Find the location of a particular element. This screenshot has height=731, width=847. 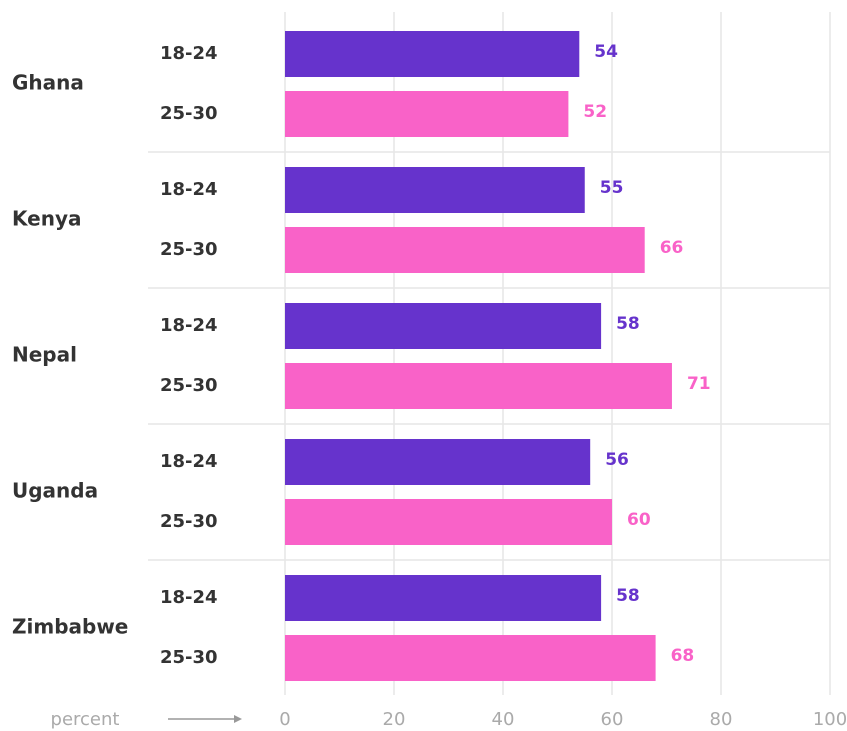

category-label: Zimbabwe is located at coordinates (70, 627).